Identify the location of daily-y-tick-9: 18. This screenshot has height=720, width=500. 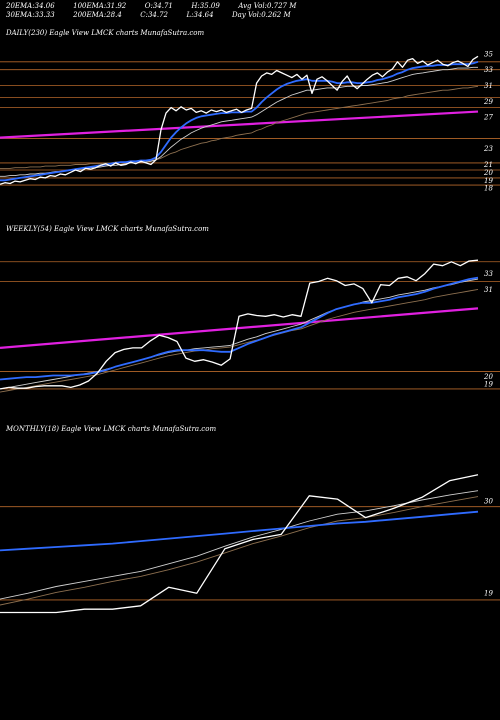
(488, 189).